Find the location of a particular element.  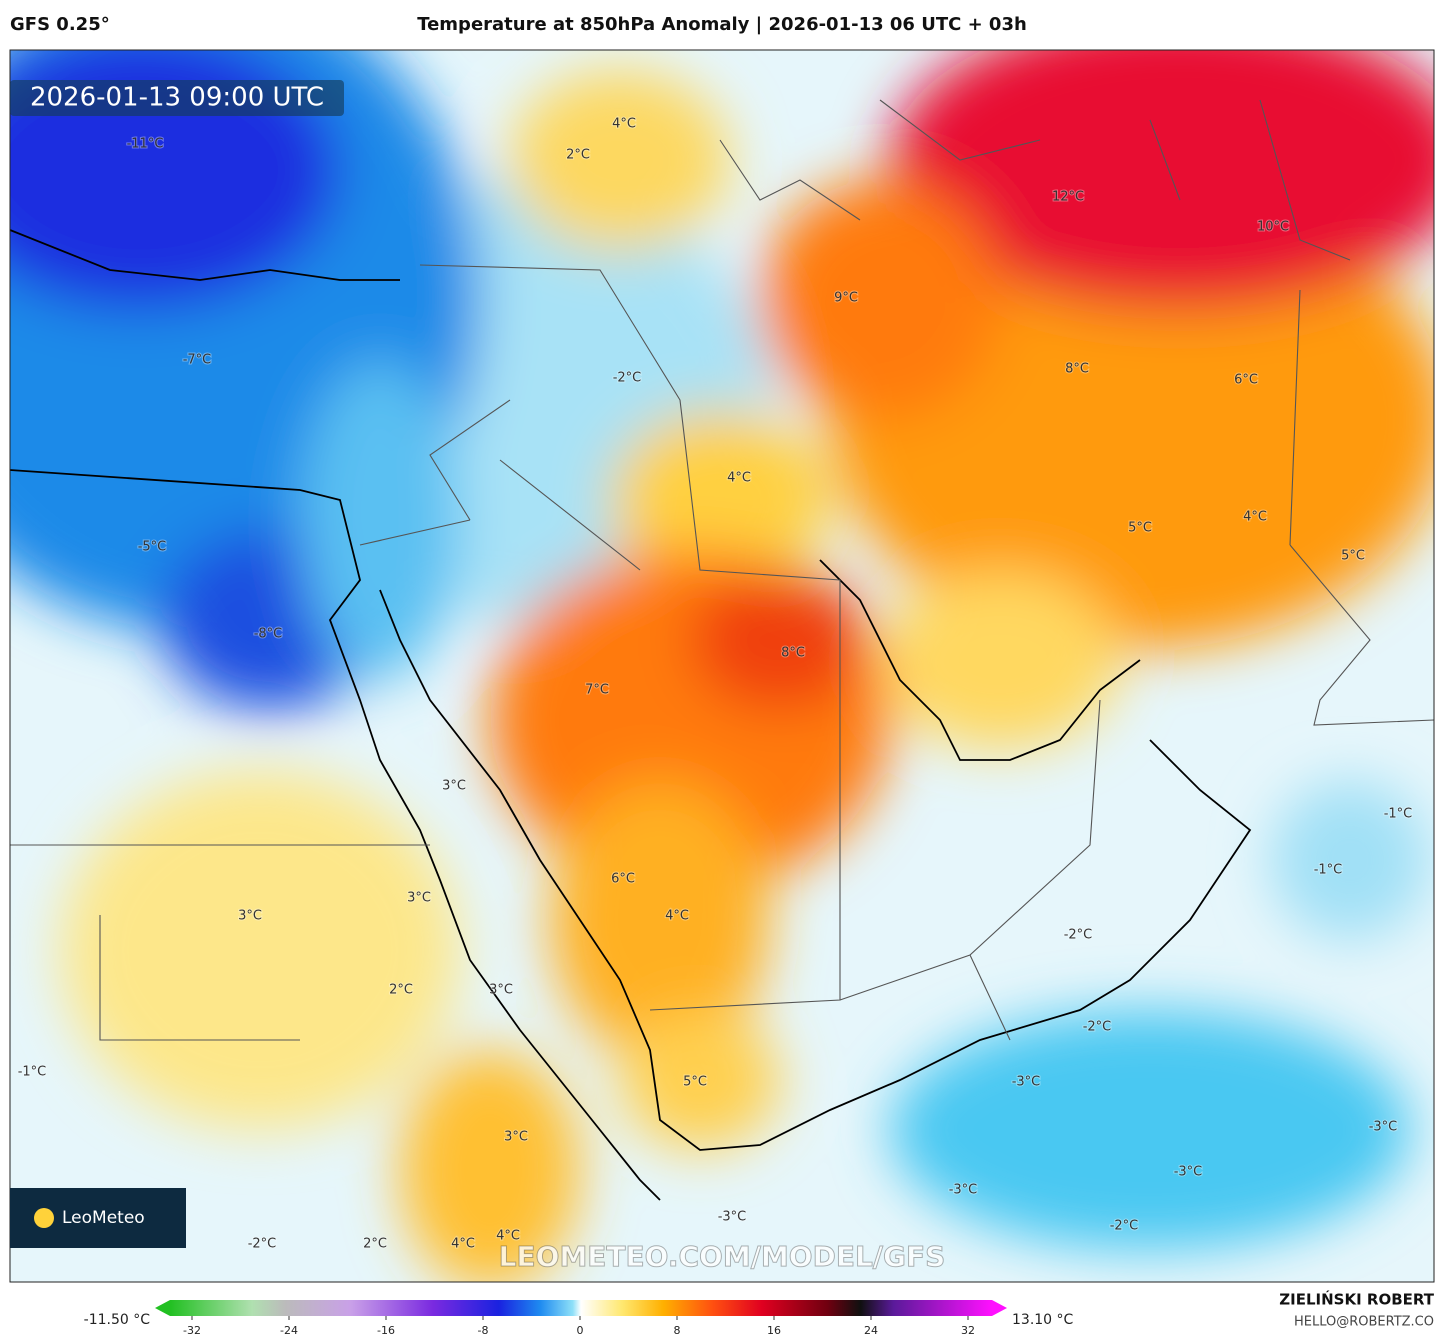

contour-label: 7°C is located at coordinates (597, 690).